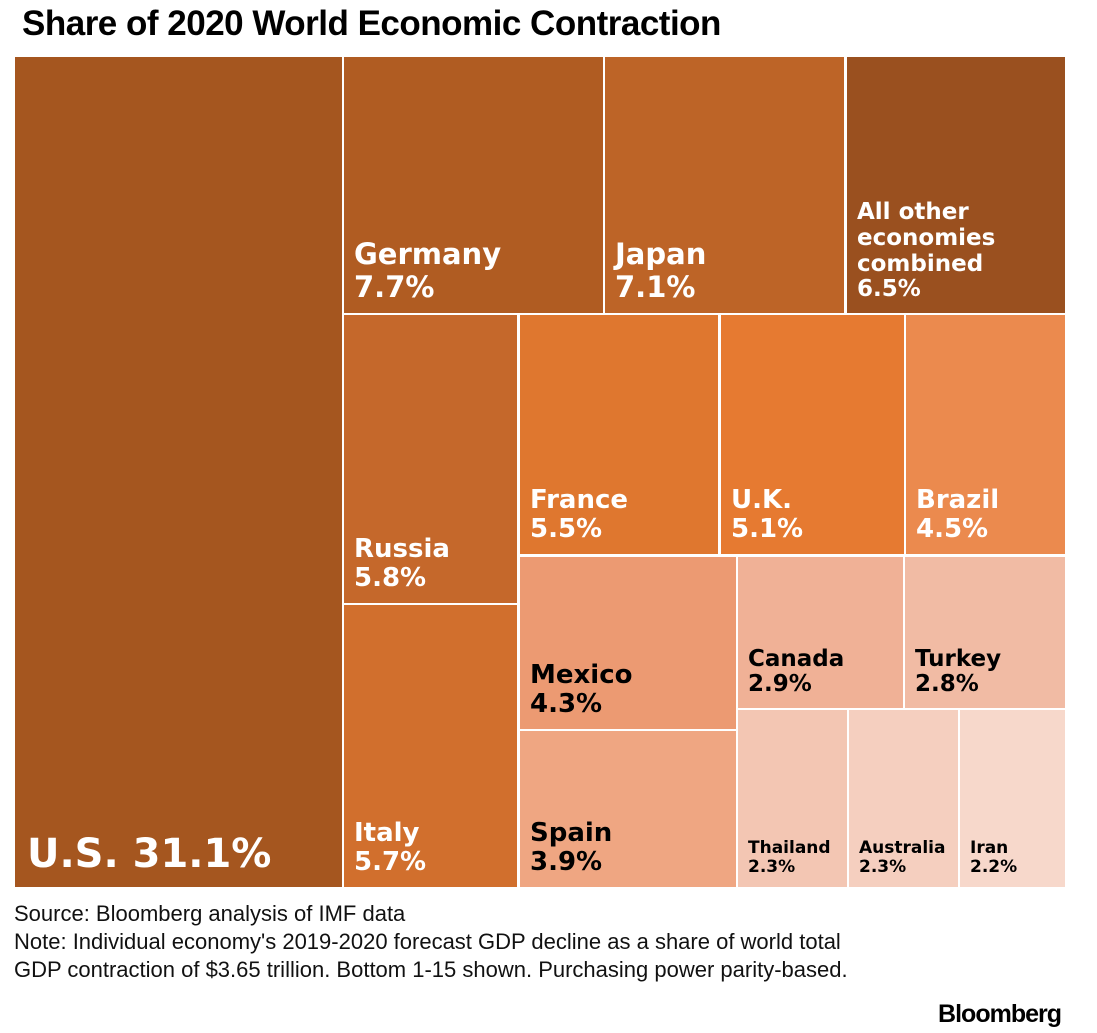  I want to click on cell-label: U.S. 31.1%, so click(149, 854).